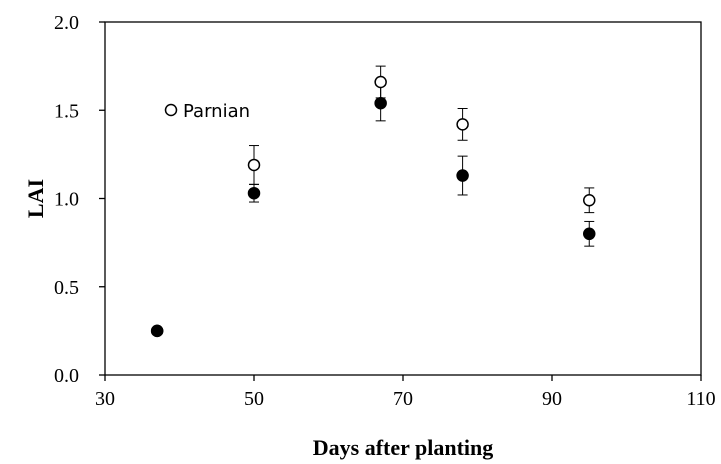 This screenshot has height=464, width=721. Describe the element at coordinates (66, 288) in the screenshot. I see `y-tick-label: 0.5` at that location.